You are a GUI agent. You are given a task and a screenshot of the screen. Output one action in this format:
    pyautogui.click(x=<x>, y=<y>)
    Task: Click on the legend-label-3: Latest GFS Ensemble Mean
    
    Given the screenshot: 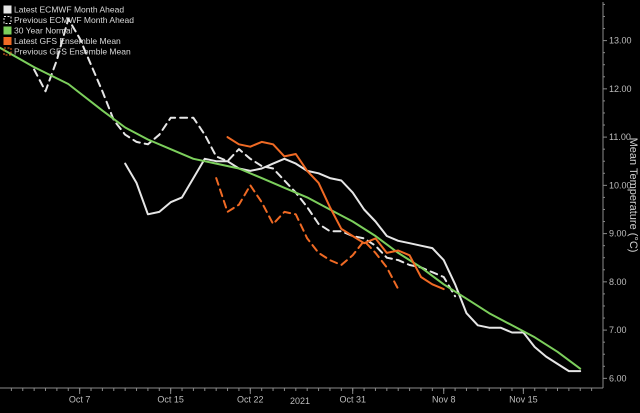 What is the action you would take?
    pyautogui.click(x=67, y=41)
    